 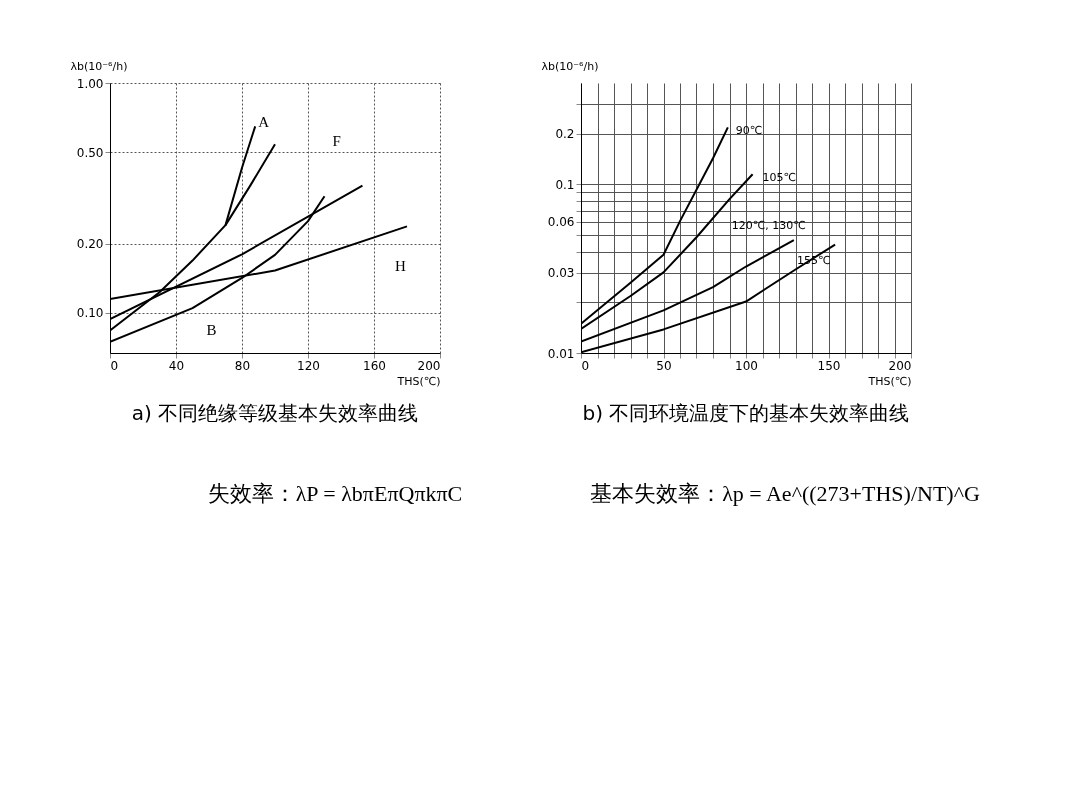 I want to click on x-tick-label: 160, so click(x=374, y=365).